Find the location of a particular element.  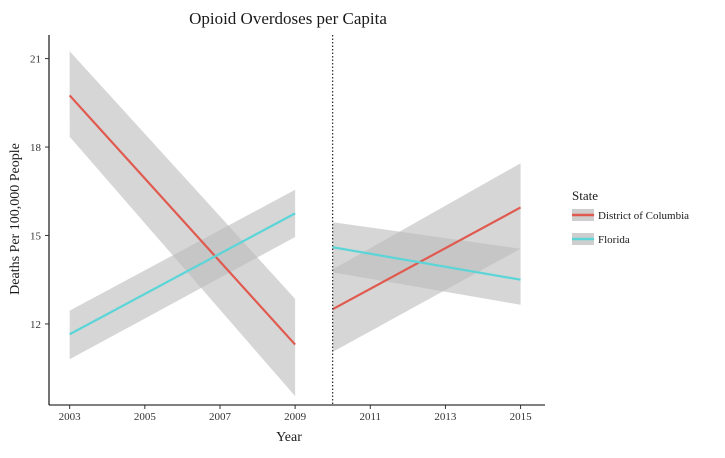

x-tick-label: 2013 is located at coordinates (445, 417).